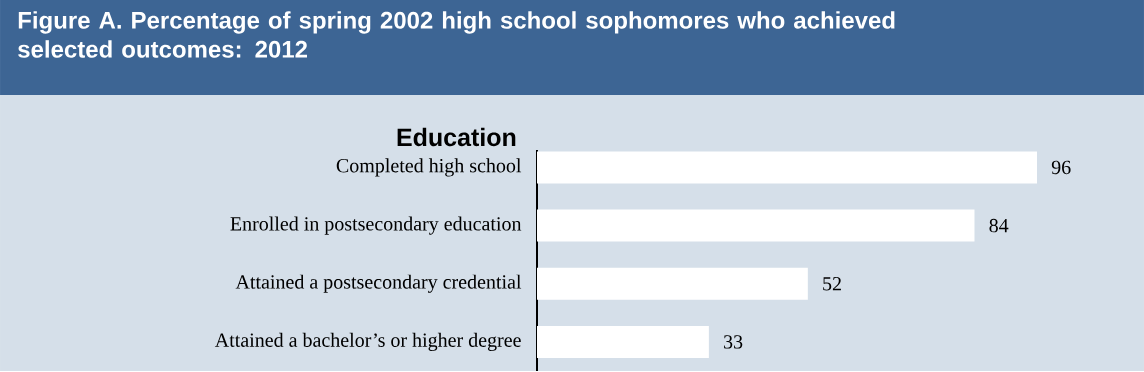 This screenshot has height=372, width=1144. Describe the element at coordinates (832, 284) in the screenshot. I see `data-label: 52` at that location.